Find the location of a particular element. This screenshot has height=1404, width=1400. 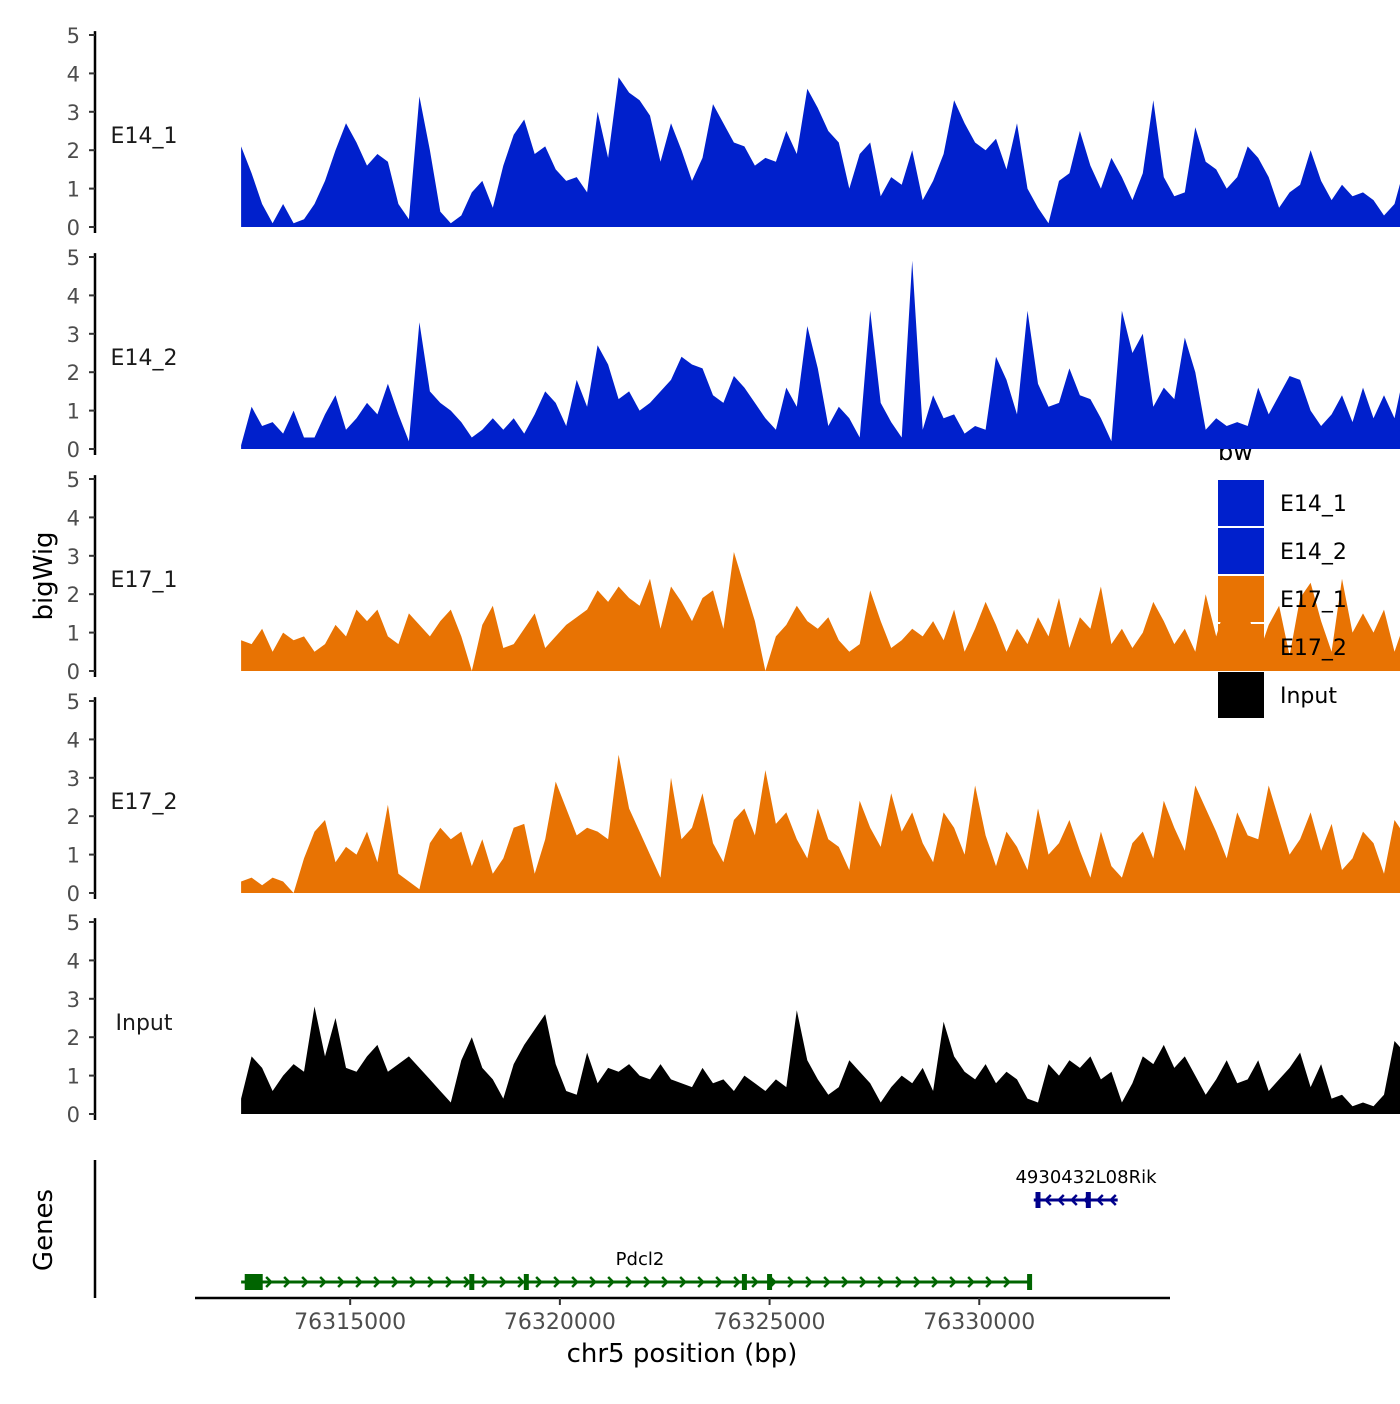

panel-e14-1: 0 1 2 3 4 5 E14_1 is located at coordinates (733, 132).